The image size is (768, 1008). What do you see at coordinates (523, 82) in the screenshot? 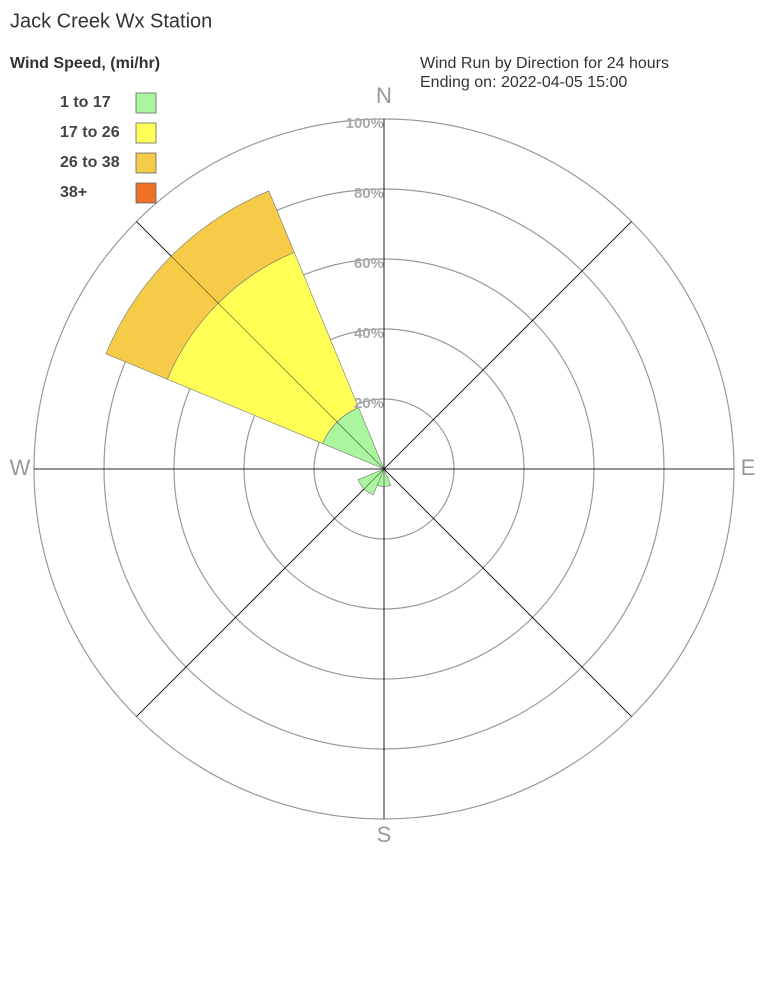
I see `subtitle: Ending on: 2022-04-05 15:00` at bounding box center [523, 82].